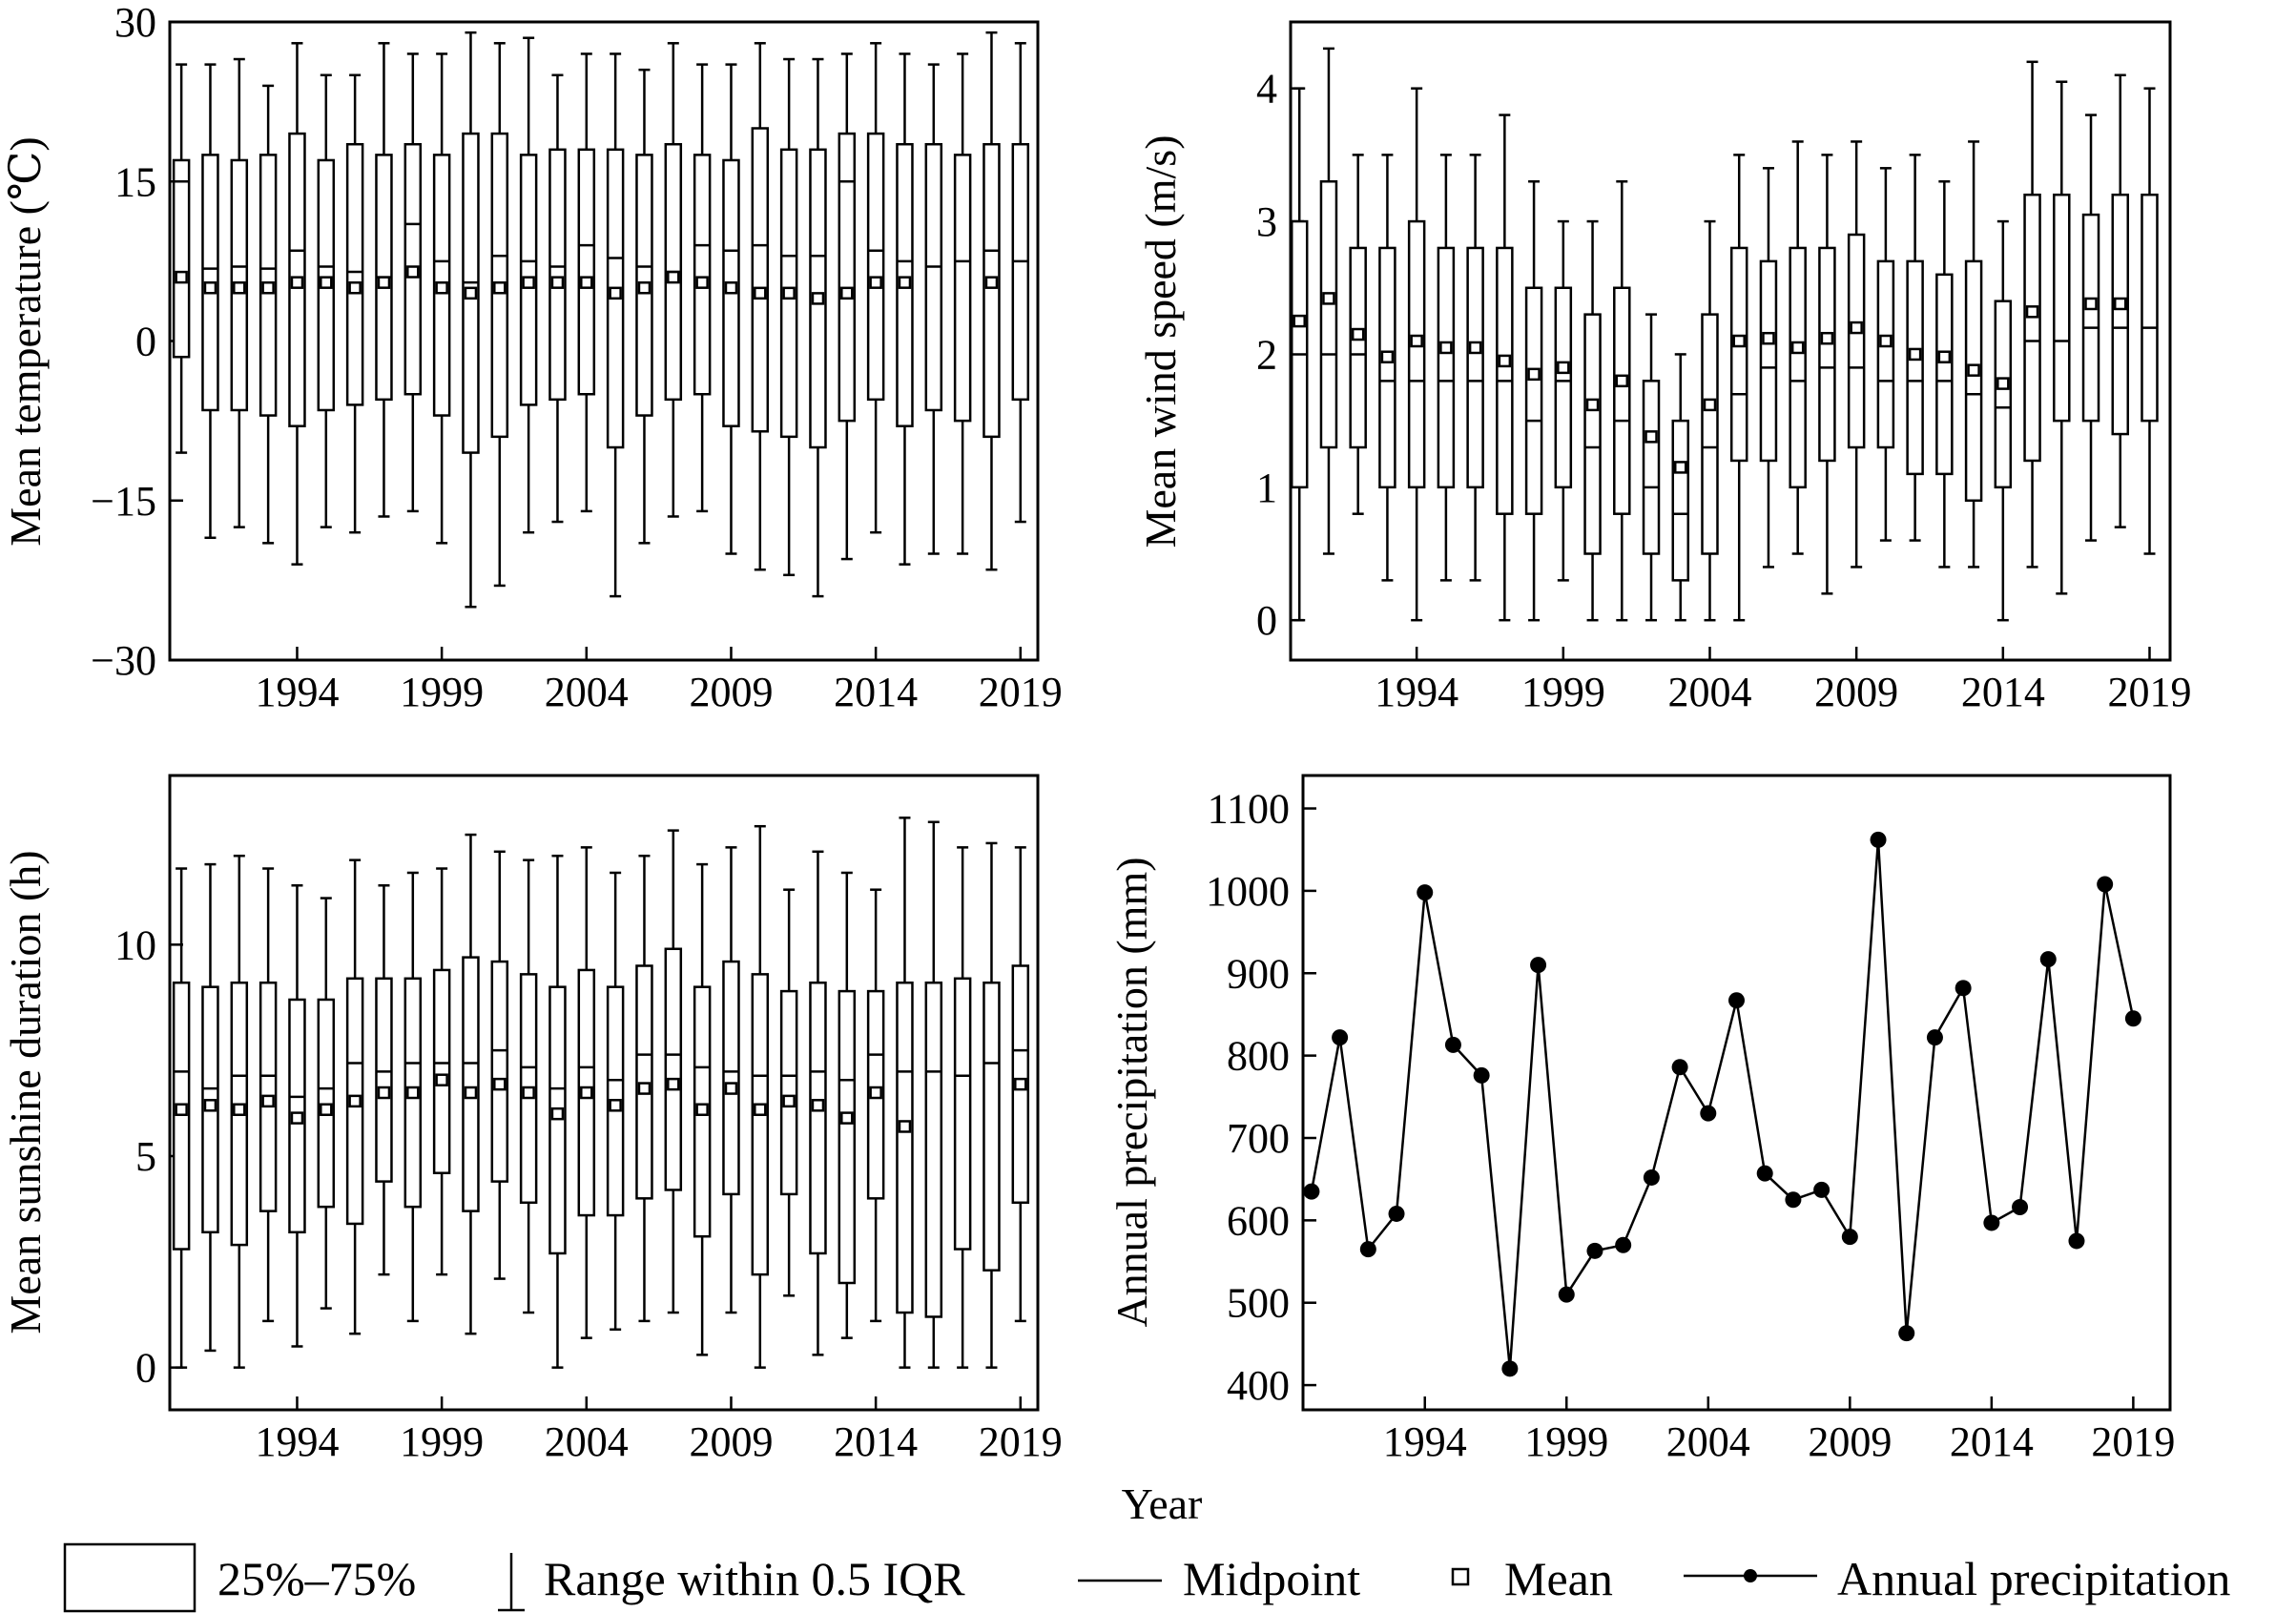 The height and width of the screenshot is (1613, 2296). Describe the element at coordinates (1248, 891) in the screenshot. I see `y-tick-label: 1000` at that location.